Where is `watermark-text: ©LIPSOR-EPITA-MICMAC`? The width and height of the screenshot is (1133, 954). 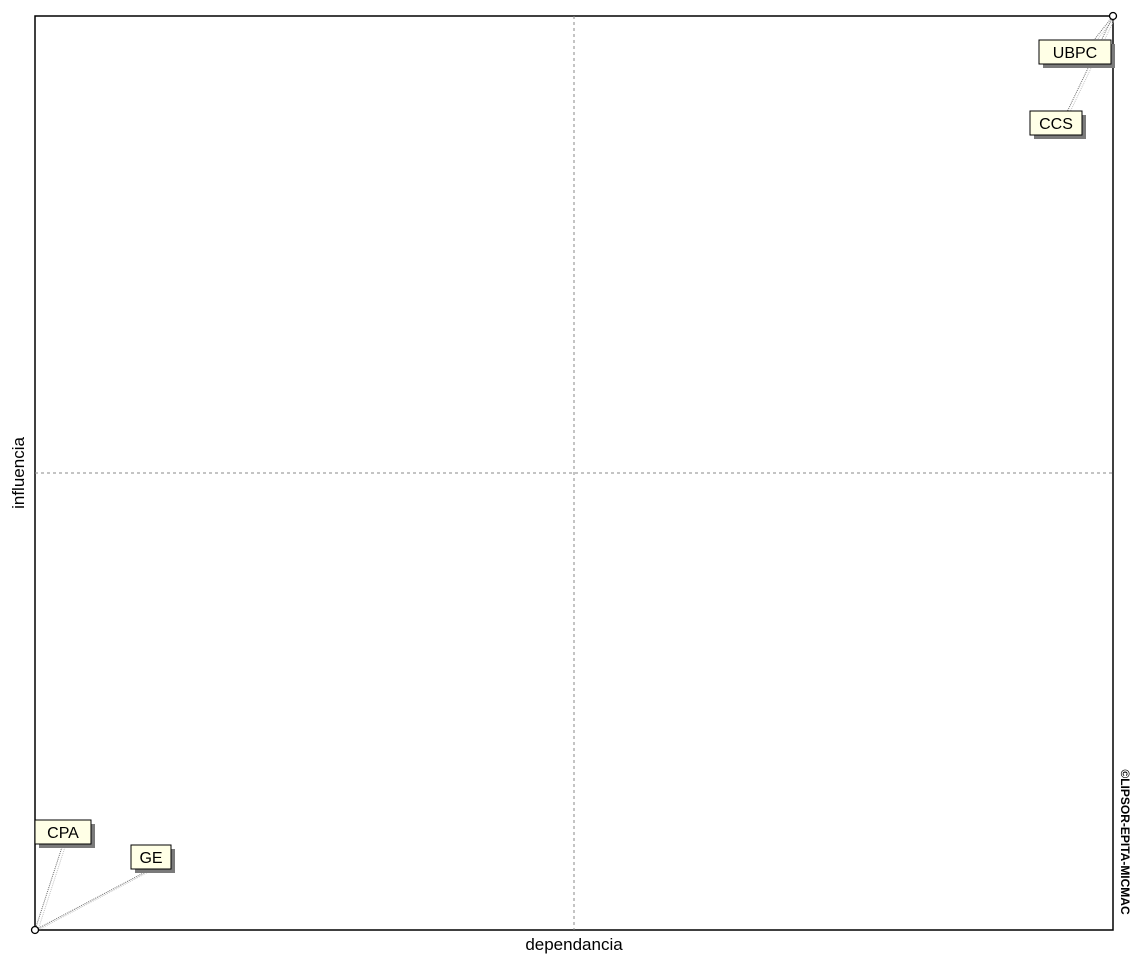
watermark-text: ©LIPSOR-EPITA-MICMAC is located at coordinates (1125, 842).